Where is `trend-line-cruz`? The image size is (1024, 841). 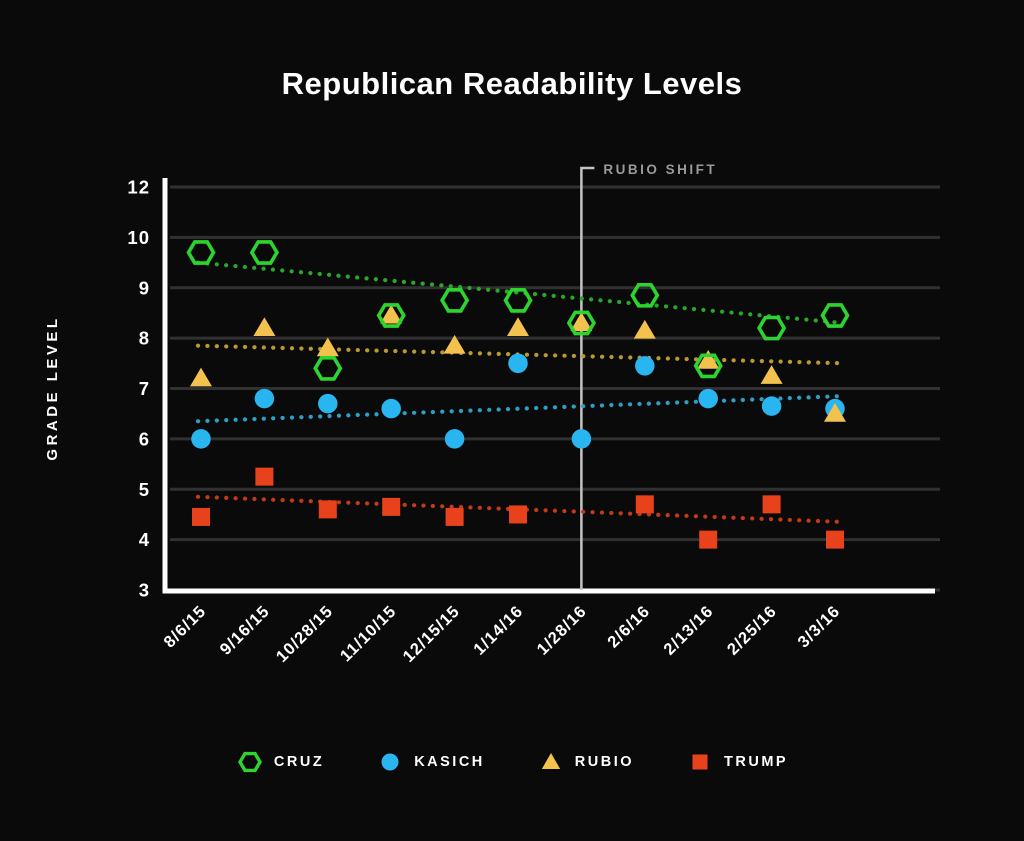
trend-line-cruz is located at coordinates (520, 293).